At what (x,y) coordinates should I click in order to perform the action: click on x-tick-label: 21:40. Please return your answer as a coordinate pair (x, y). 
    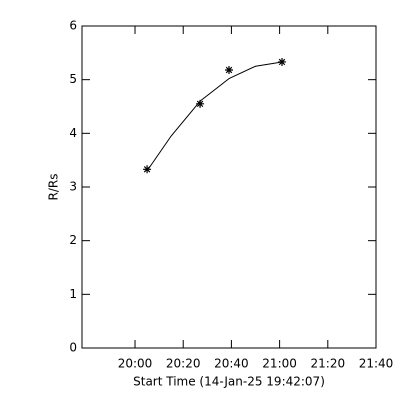
    Looking at the image, I should click on (376, 364).